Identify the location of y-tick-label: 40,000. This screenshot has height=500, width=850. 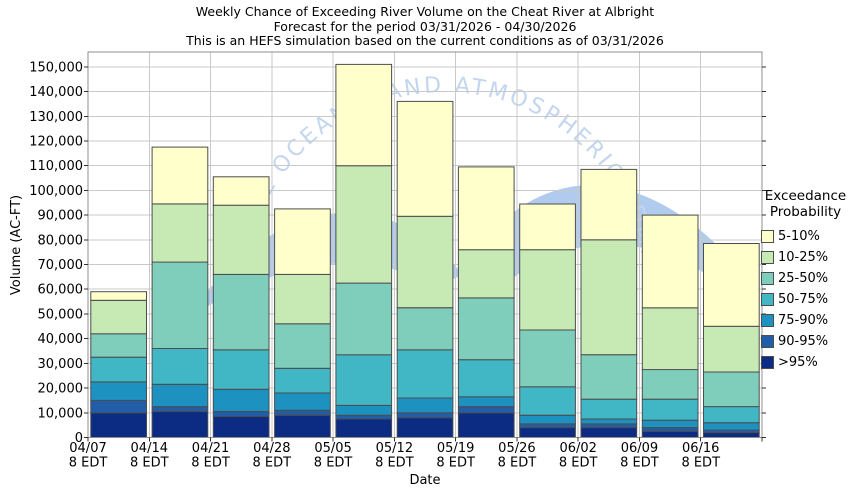
(61, 339).